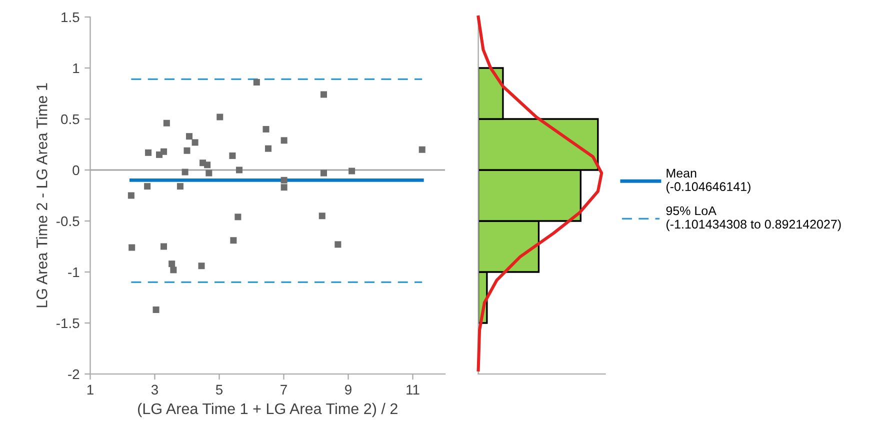 Image resolution: width=876 pixels, height=425 pixels. What do you see at coordinates (753, 219) in the screenshot?
I see `legend-label: 95% LoA (-1.101434308 to 0.892142027)` at bounding box center [753, 219].